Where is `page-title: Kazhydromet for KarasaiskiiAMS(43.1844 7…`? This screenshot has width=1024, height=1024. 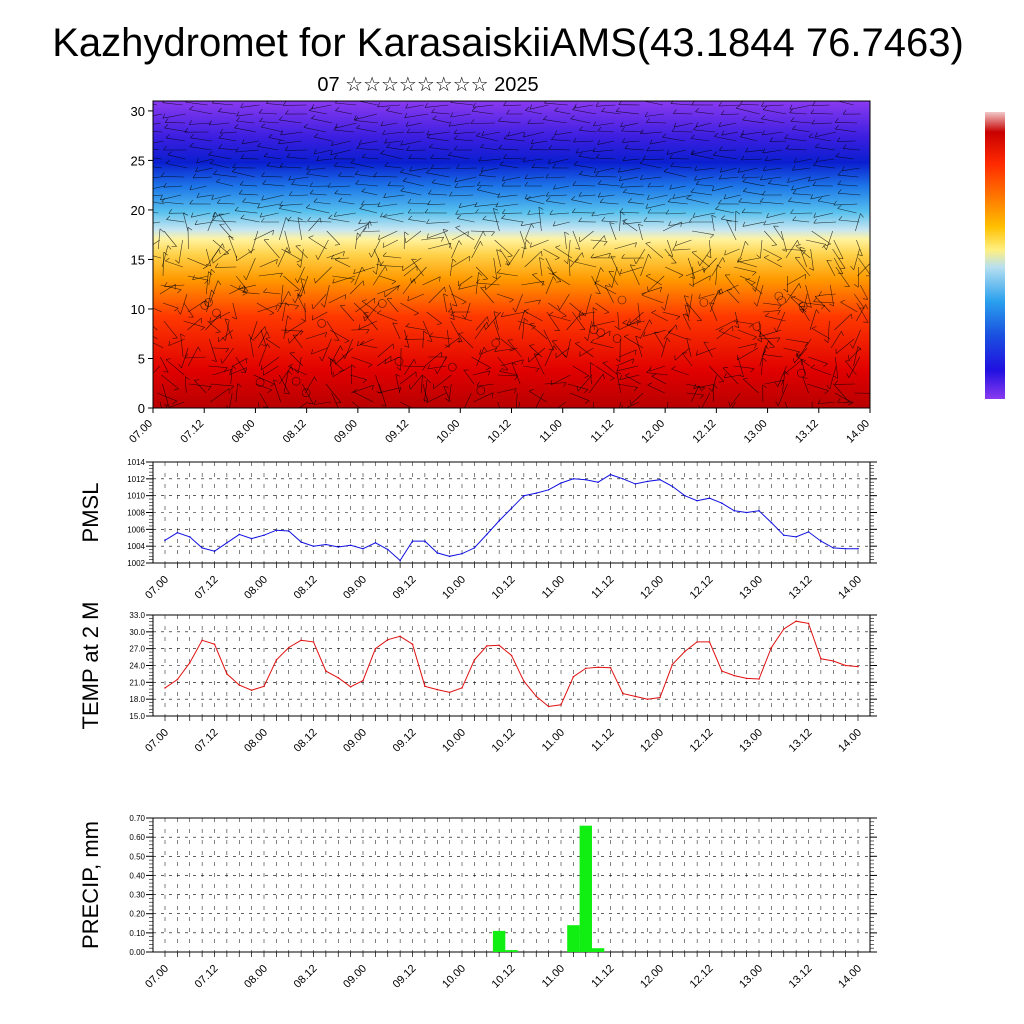
page-title: Kazhydromet for KarasaiskiiAMS(43.1844 7… is located at coordinates (508, 43).